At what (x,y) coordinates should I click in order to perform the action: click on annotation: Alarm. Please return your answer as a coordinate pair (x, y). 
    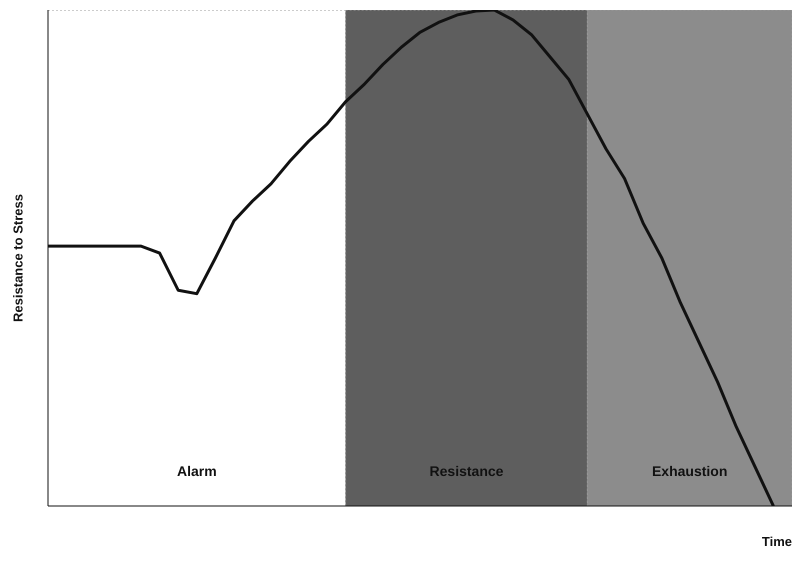
    Looking at the image, I should click on (196, 471).